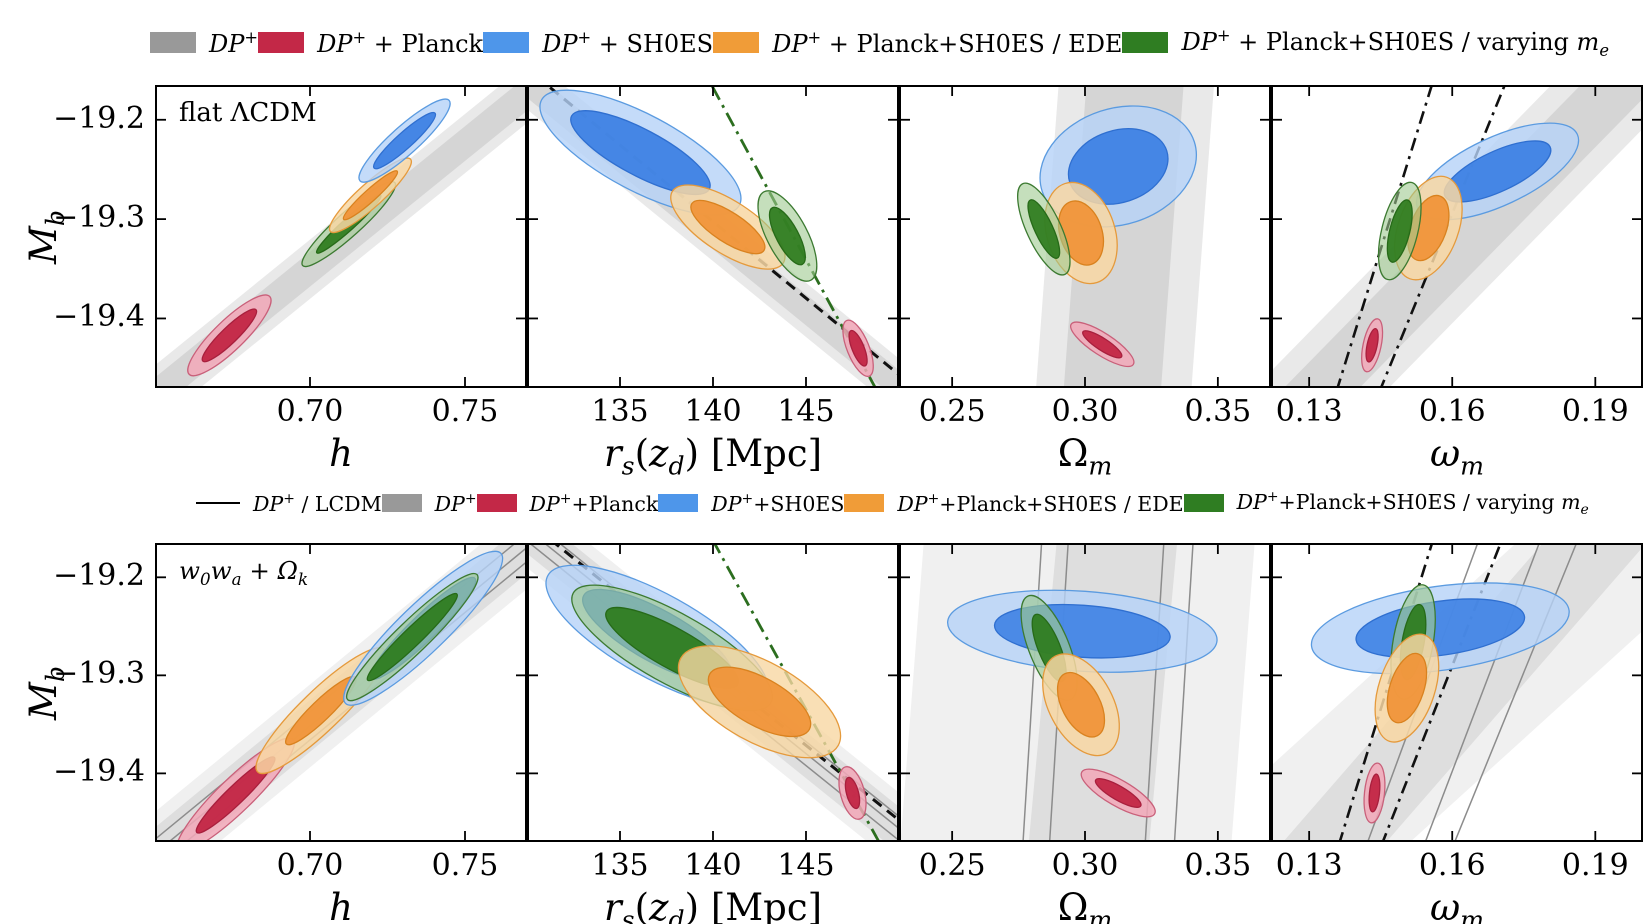 Image resolution: width=1652 pixels, height=924 pixels. I want to click on panel-w0wa-omegak-omega-b, so click(1457, 692).